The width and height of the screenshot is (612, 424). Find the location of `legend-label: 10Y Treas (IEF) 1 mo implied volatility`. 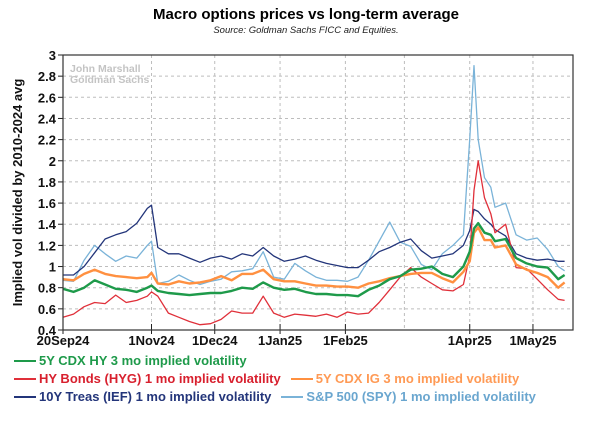

legend-label: 10Y Treas (IEF) 1 mo implied volatility is located at coordinates (155, 396).